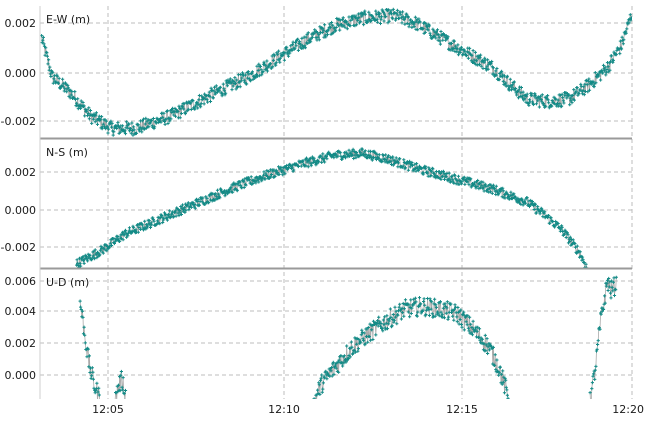 This screenshot has height=422, width=646. What do you see at coordinates (628, 409) in the screenshot?
I see `x-tick-label: 12:20` at bounding box center [628, 409].